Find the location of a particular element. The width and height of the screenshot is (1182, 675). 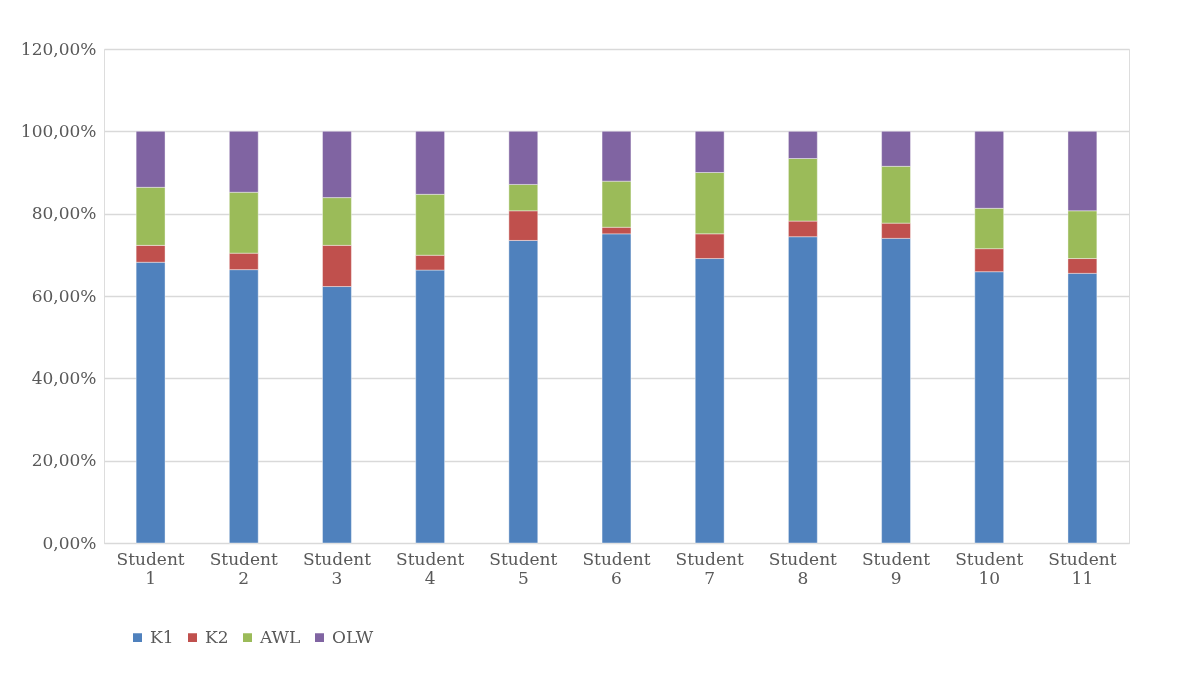

x-tick-label: Student 1 is located at coordinates (150, 568).